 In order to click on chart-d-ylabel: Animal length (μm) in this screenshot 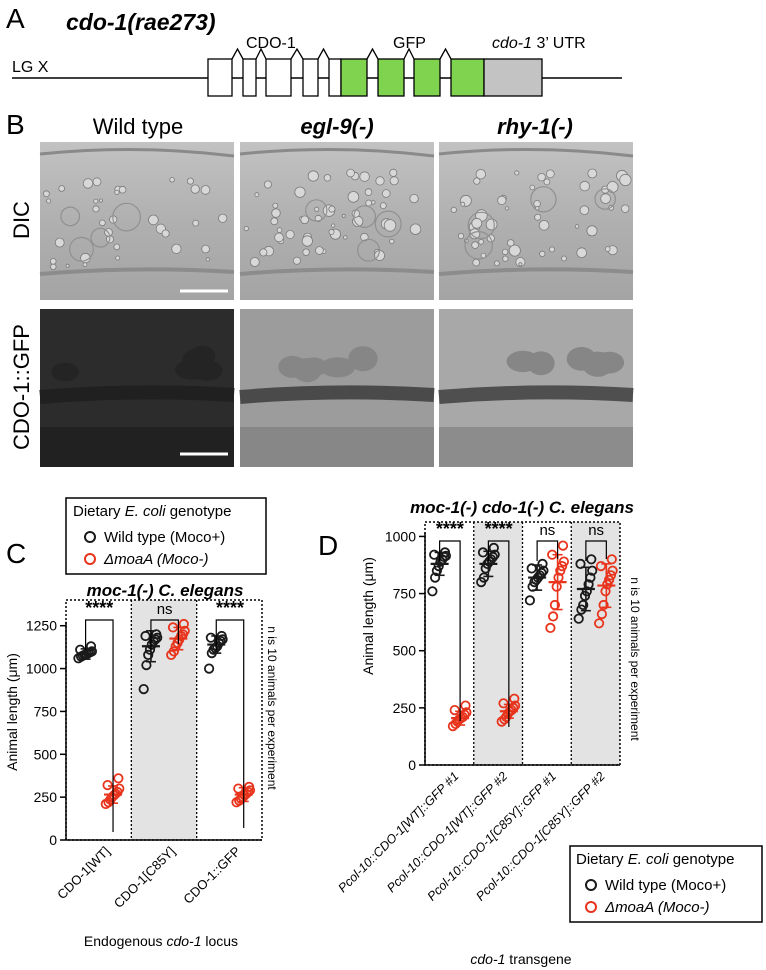, I will do `click(368, 616)`.